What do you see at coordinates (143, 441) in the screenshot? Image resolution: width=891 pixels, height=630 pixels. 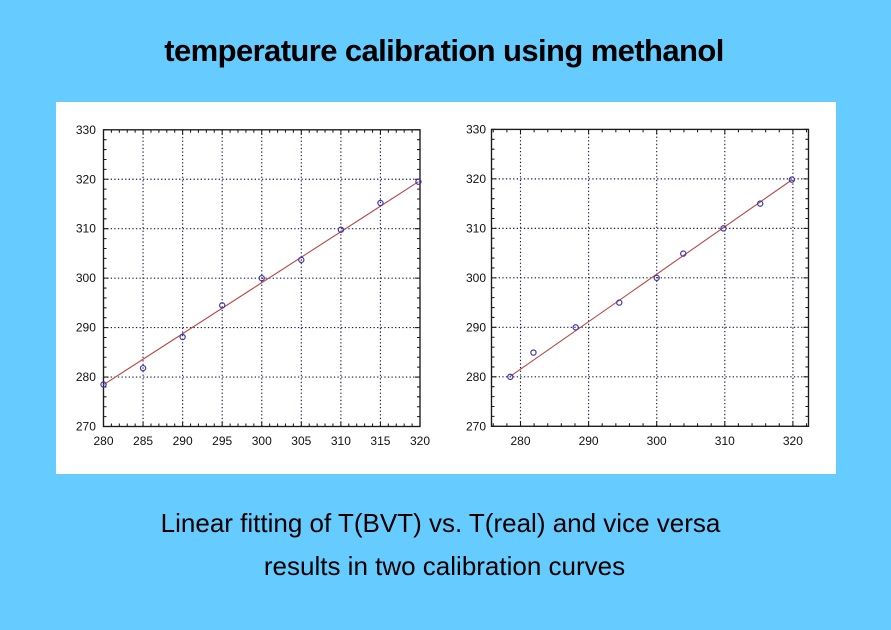 I see `svg-text: 285` at bounding box center [143, 441].